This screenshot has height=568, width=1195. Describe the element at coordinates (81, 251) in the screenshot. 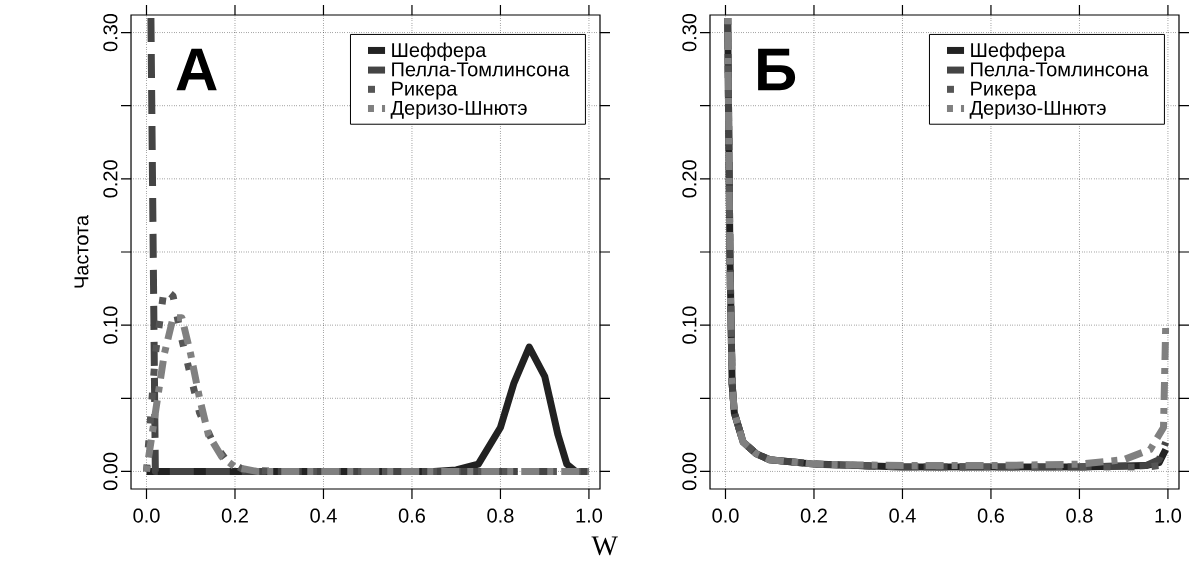

I see `y-axis-title: Частота` at that location.